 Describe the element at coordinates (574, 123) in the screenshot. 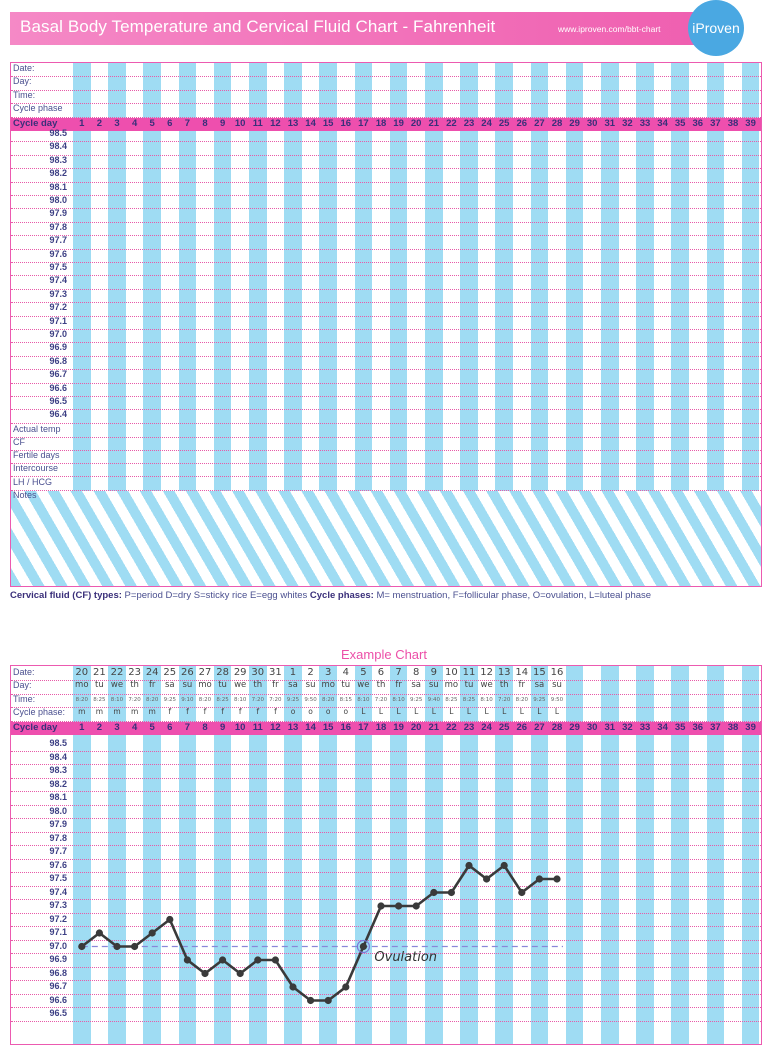

I see `cycle-day-number: 29` at that location.